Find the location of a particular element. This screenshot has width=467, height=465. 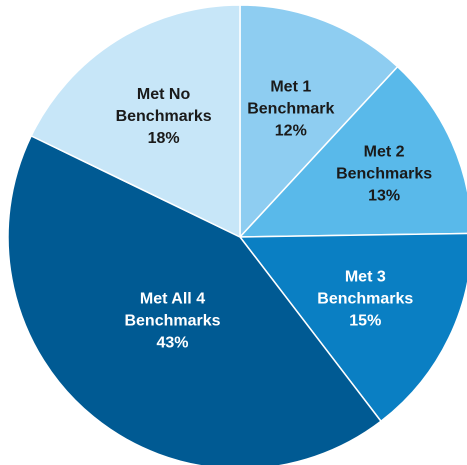

slice-category-label: Met 1 is located at coordinates (290, 86).